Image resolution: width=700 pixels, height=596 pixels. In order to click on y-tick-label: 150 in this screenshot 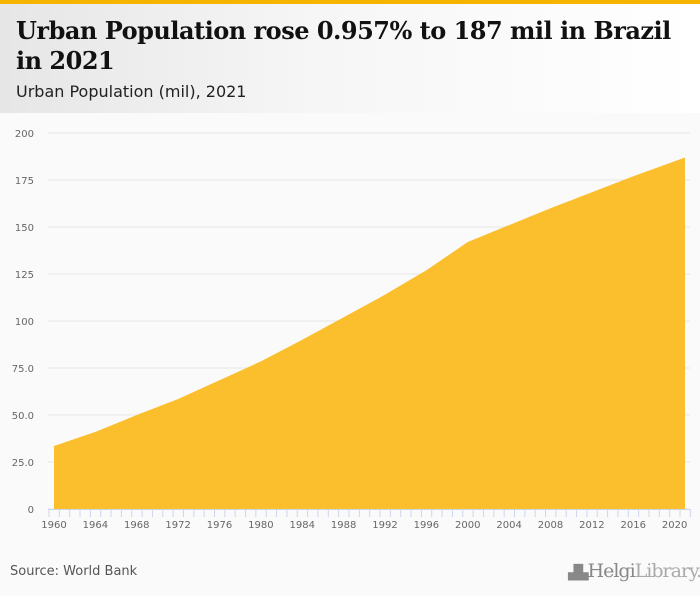, I will do `click(24, 228)`.